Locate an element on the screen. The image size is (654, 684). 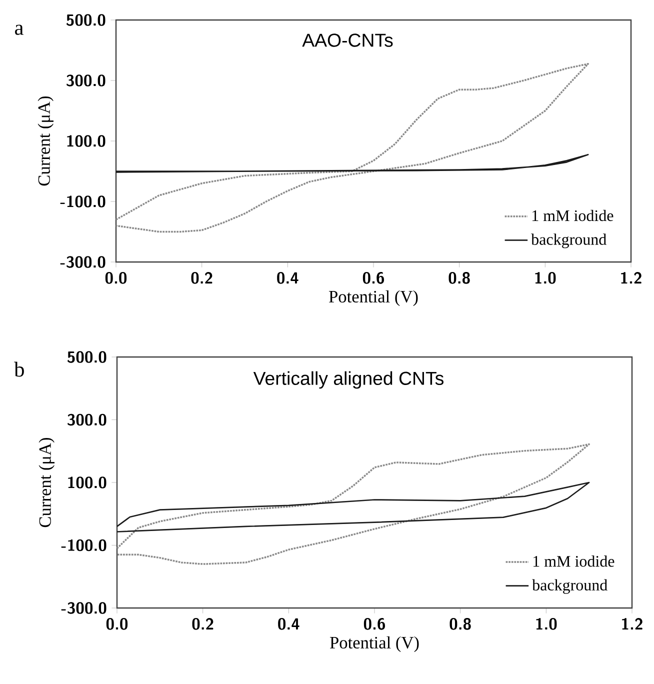
text: AAO-CNTs is located at coordinates (347, 40).